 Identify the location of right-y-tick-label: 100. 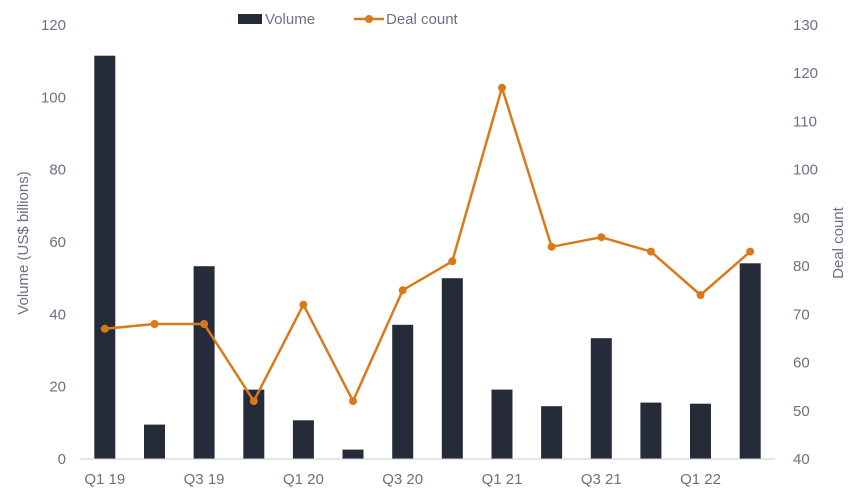
(805, 170).